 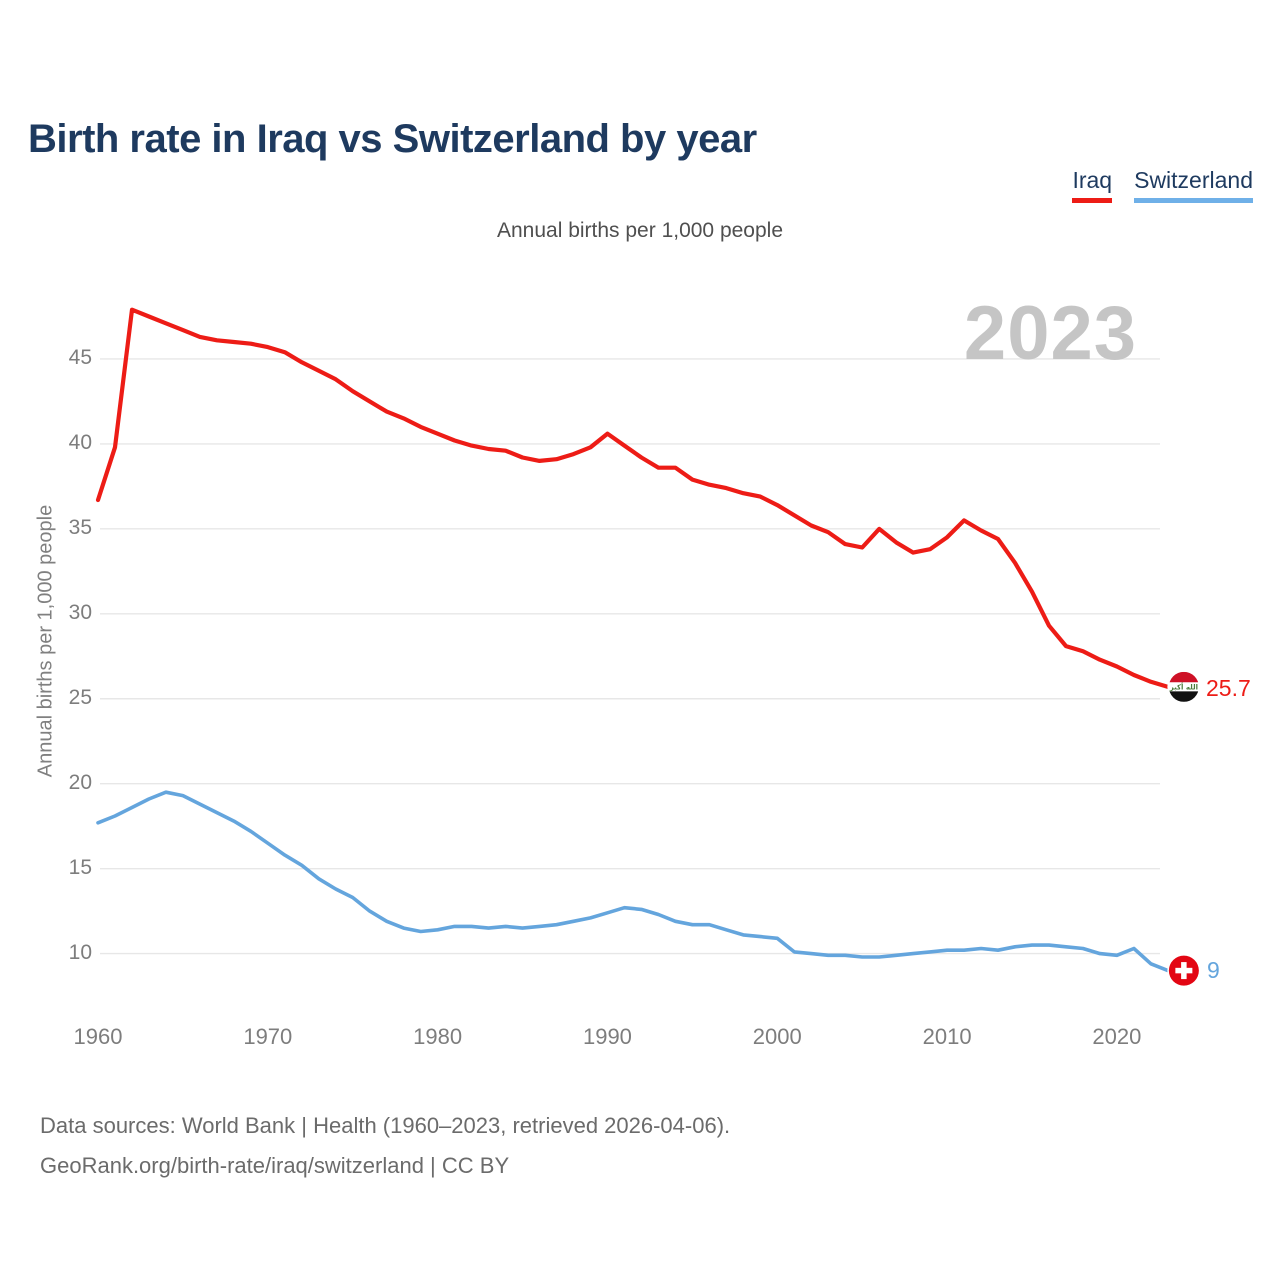 What do you see at coordinates (80, 527) in the screenshot?
I see `y-tick-35: 35` at bounding box center [80, 527].